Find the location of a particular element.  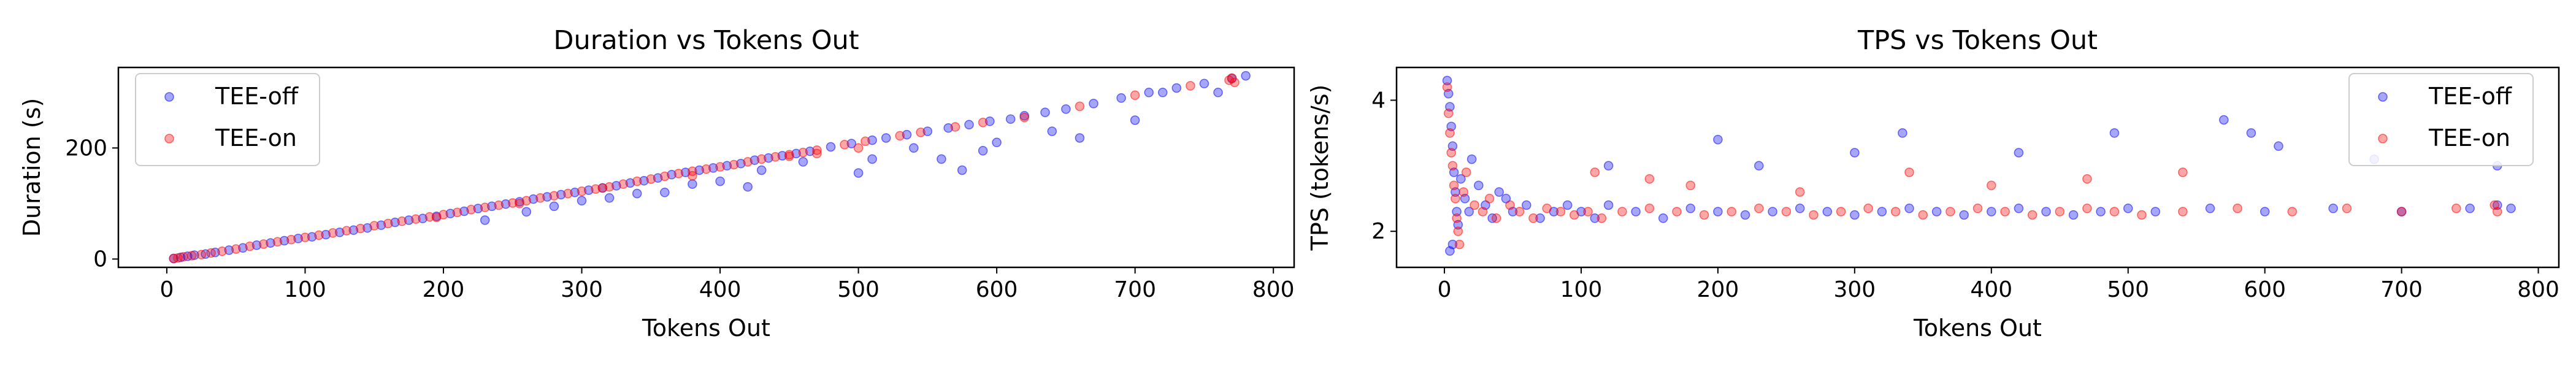

legend-marker is located at coordinates (169, 97).